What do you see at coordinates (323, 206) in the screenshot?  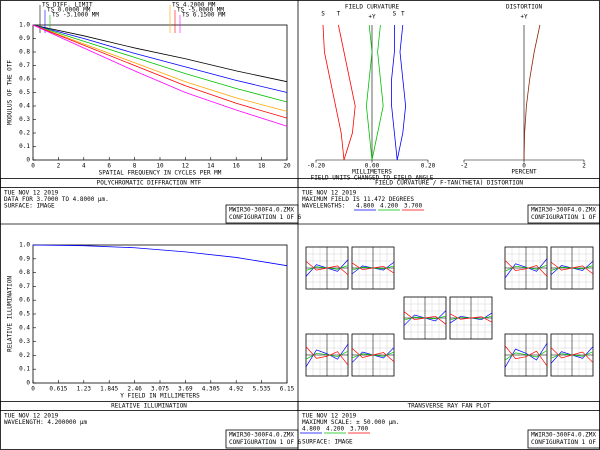 I see `info-line: WAVELENGTHS:` at bounding box center [323, 206].